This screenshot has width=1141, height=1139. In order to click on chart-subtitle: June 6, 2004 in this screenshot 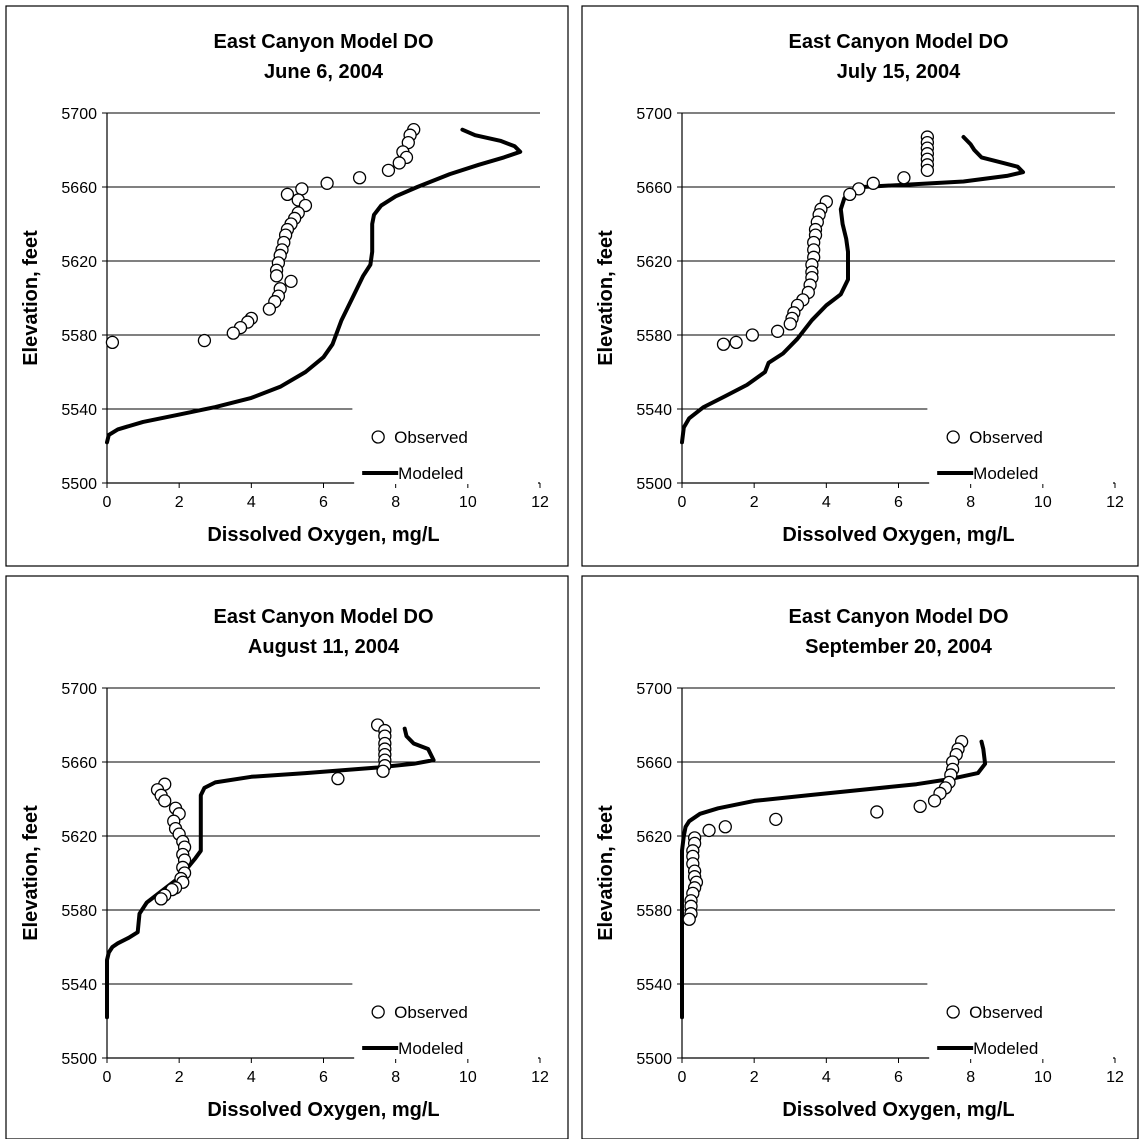, I will do `click(324, 72)`.